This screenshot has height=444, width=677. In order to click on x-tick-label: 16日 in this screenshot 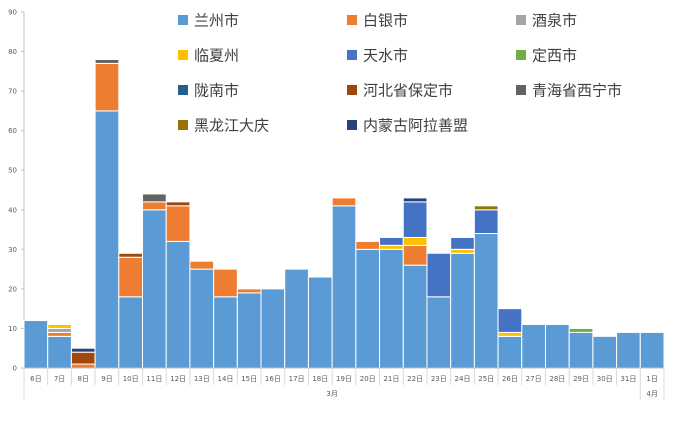, I will do `click(273, 379)`.